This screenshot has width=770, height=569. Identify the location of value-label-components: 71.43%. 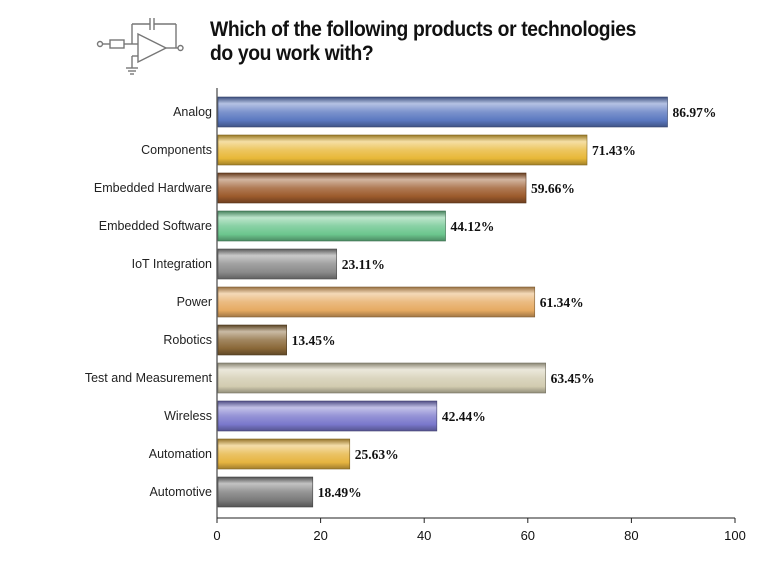
(614, 150).